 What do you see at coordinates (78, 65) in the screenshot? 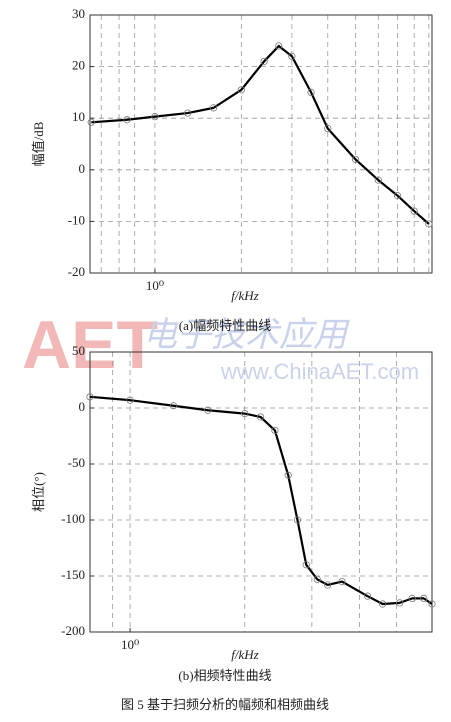
I see `y-tick-label: 20` at bounding box center [78, 65].